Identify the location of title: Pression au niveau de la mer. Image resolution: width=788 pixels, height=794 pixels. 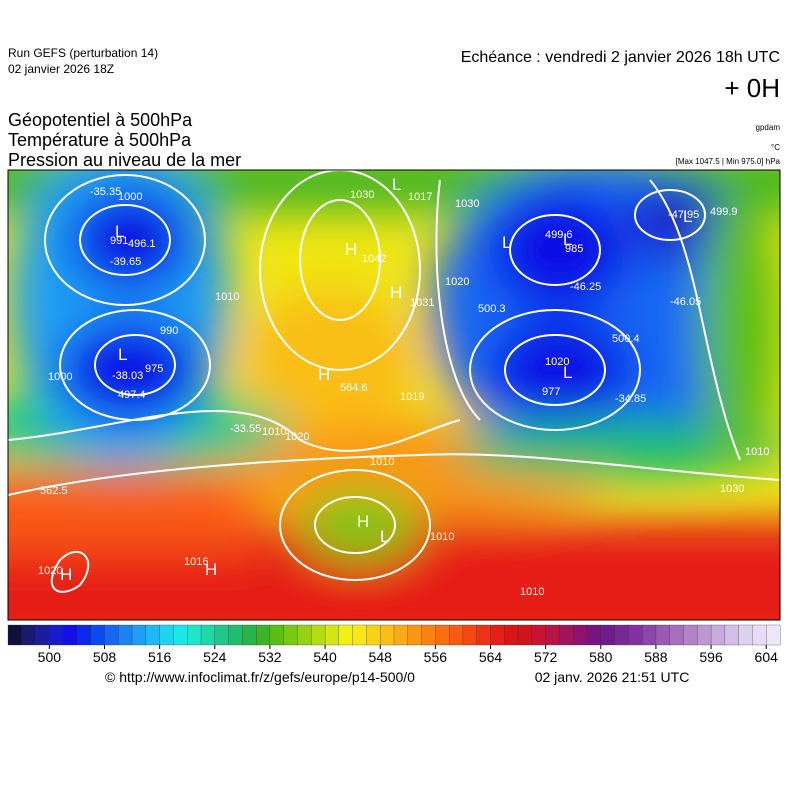
(124, 160).